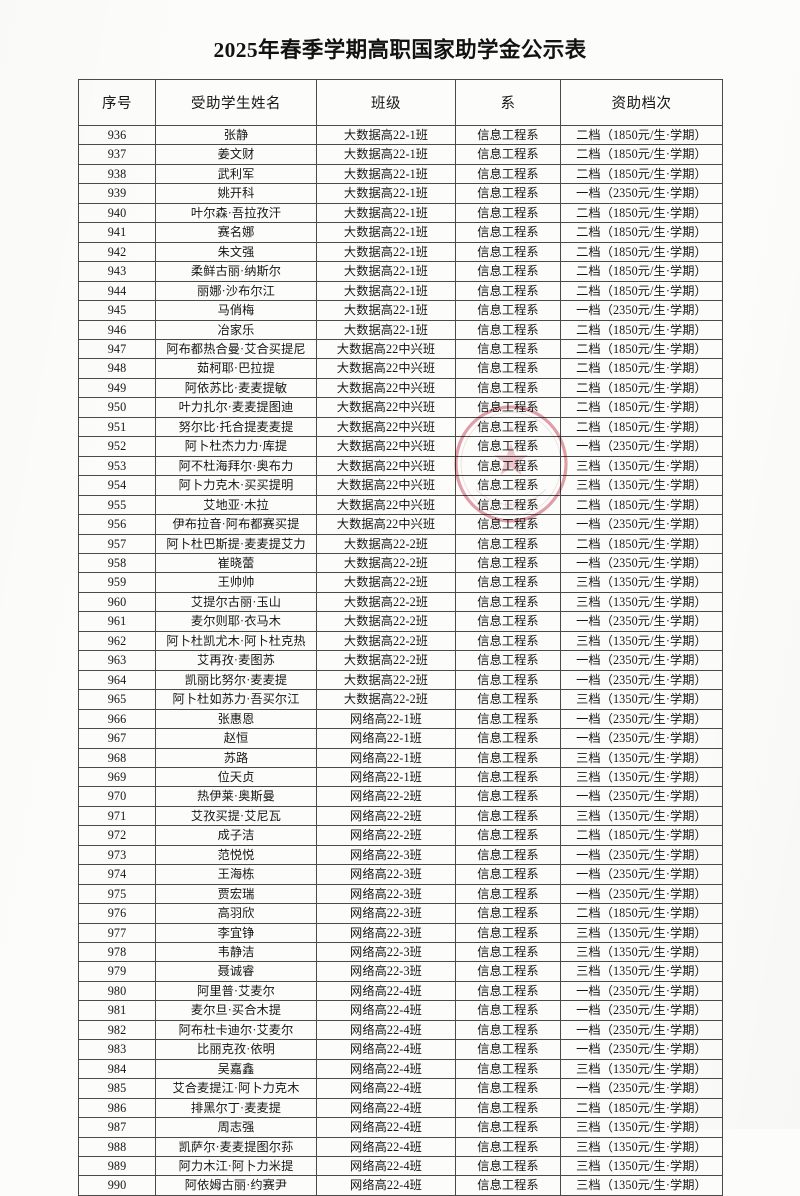 This screenshot has width=800, height=1196. What do you see at coordinates (117, 1185) in the screenshot?
I see `row-cell-no: 990` at bounding box center [117, 1185].